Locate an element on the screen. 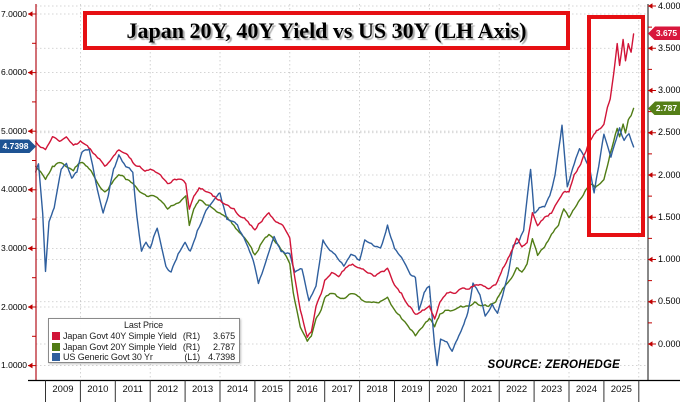 Image resolution: width=680 pixels, height=402 pixels. left-axis-tick-label: 5.0000 is located at coordinates (14, 130).